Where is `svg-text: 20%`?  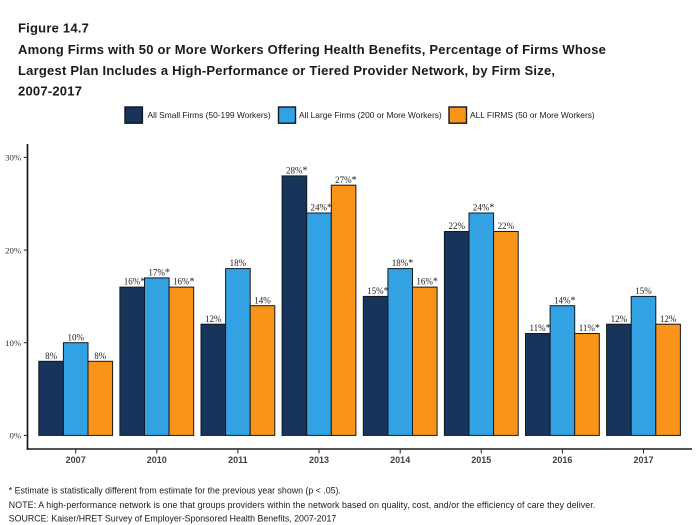 svg-text: 20% is located at coordinates (13, 250).